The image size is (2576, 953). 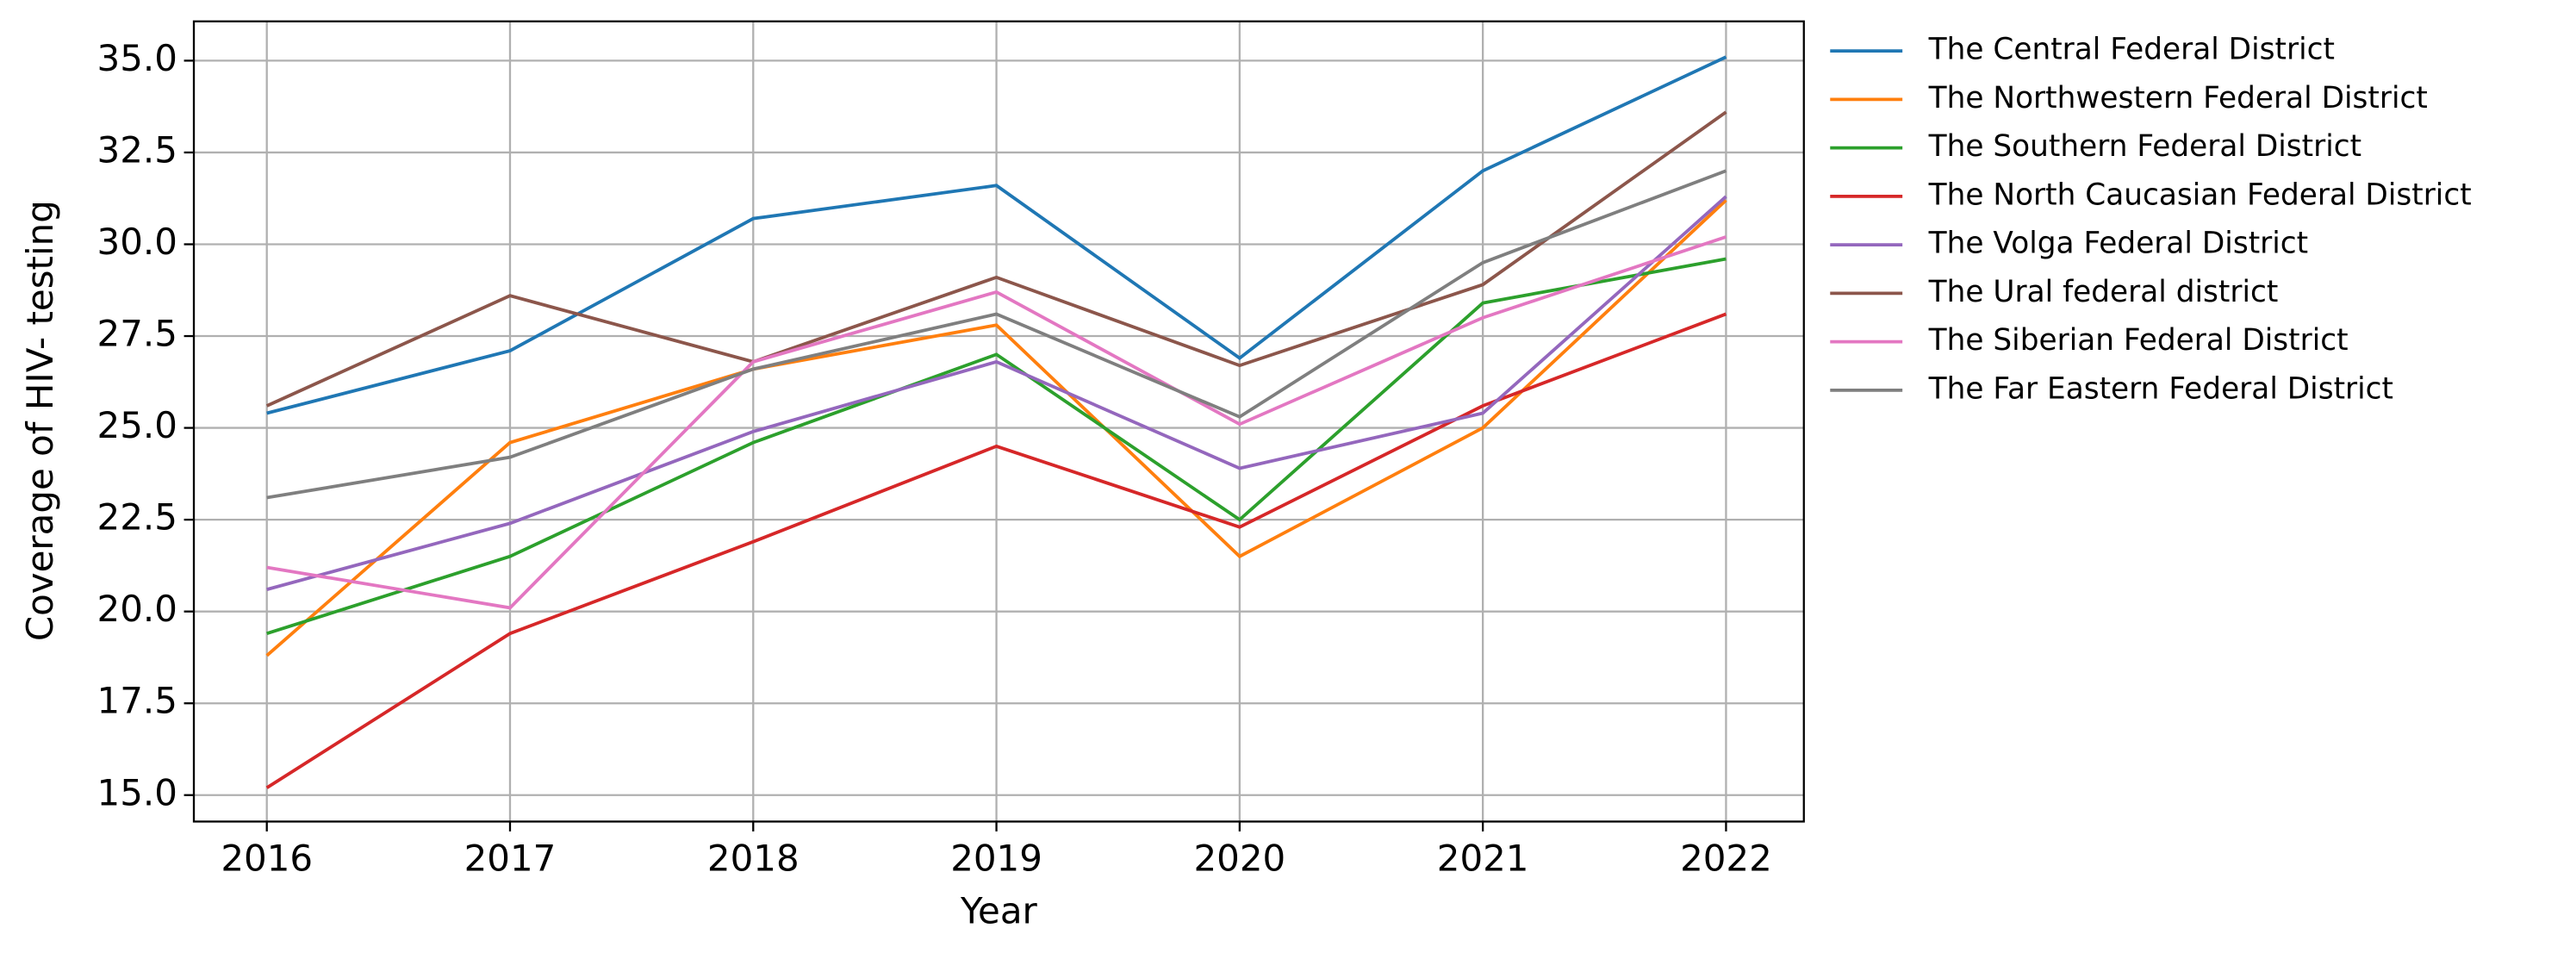 I want to click on legend-label: The North Caucasian Federal District, so click(x=2200, y=195).